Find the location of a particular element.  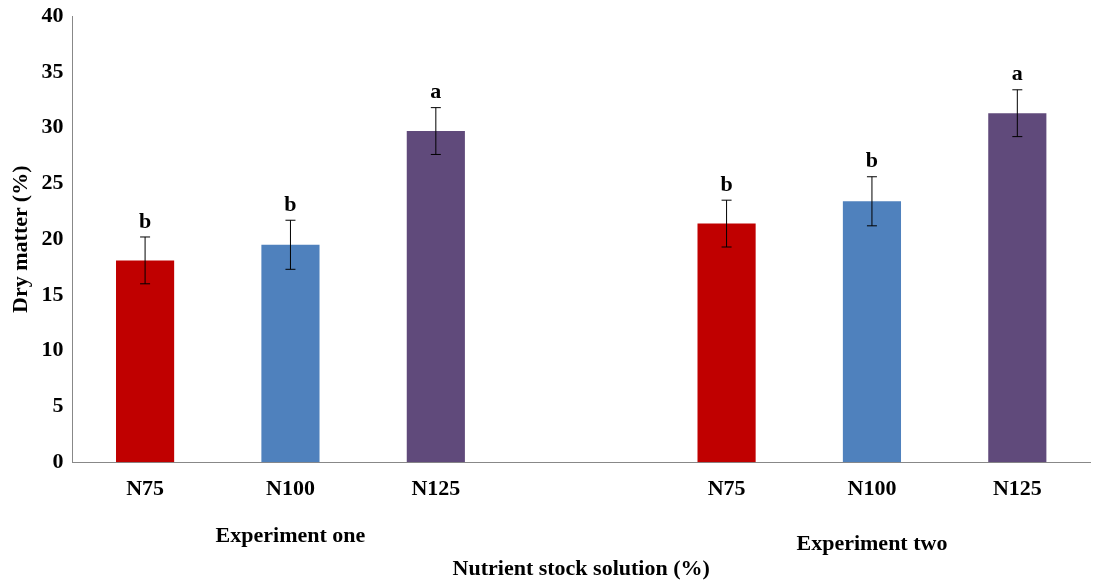

y-tick-label: 15 is located at coordinates (52, 293).